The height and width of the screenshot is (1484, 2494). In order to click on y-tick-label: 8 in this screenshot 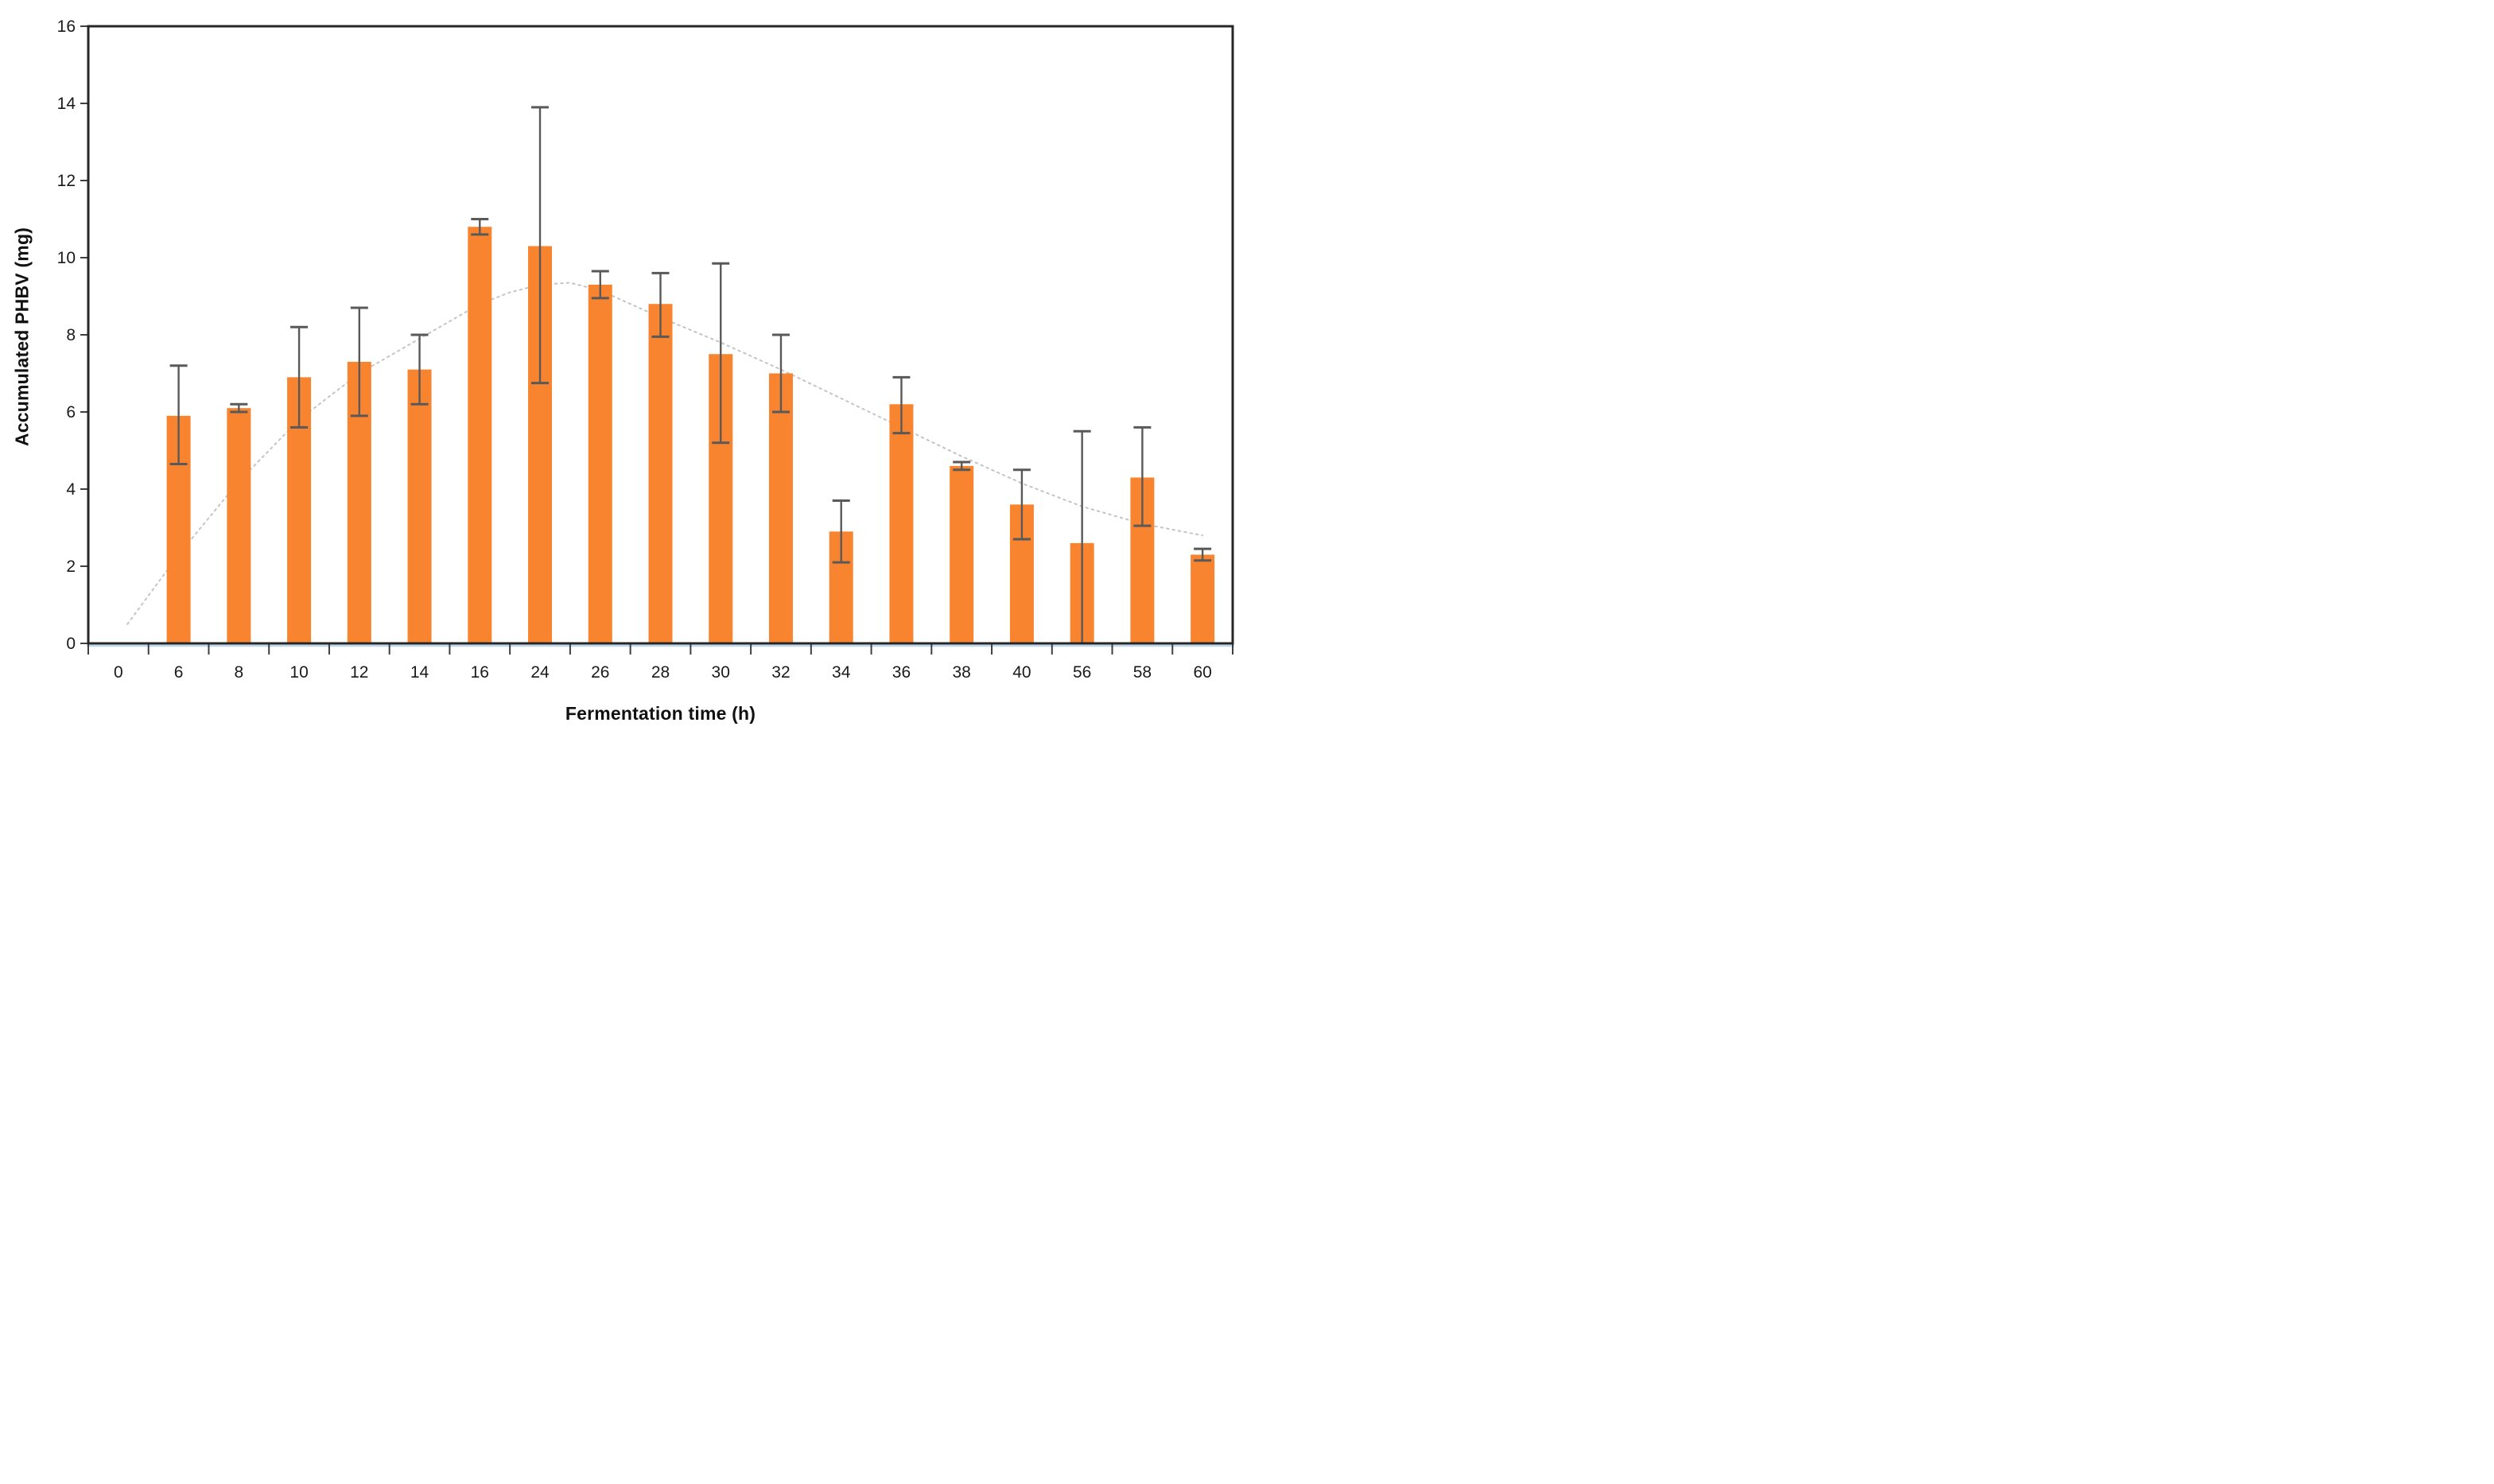, I will do `click(71, 335)`.